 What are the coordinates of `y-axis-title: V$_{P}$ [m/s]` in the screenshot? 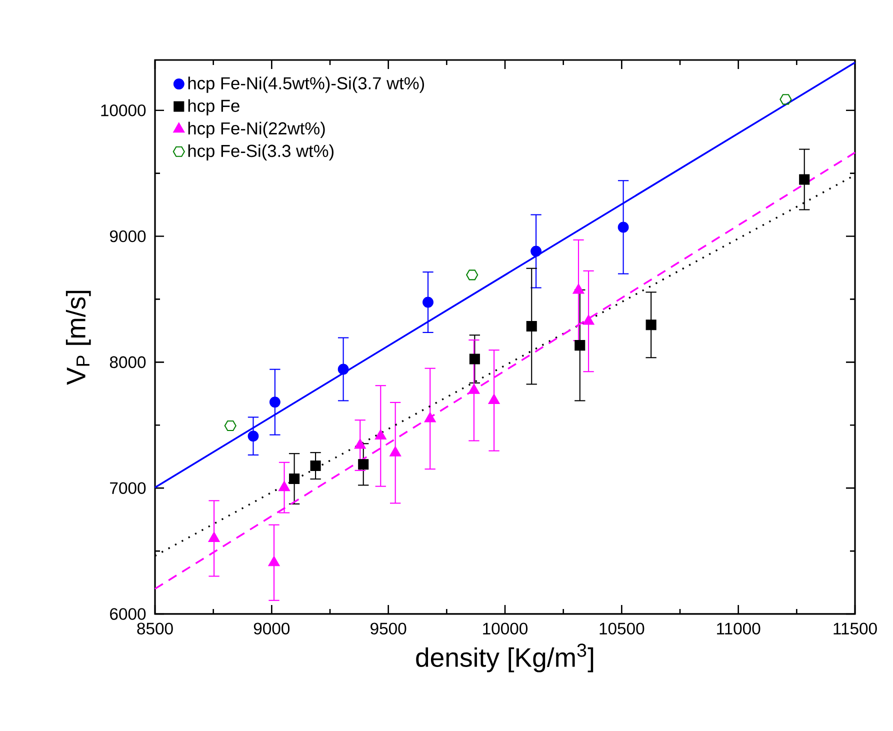 It's located at (78, 337).